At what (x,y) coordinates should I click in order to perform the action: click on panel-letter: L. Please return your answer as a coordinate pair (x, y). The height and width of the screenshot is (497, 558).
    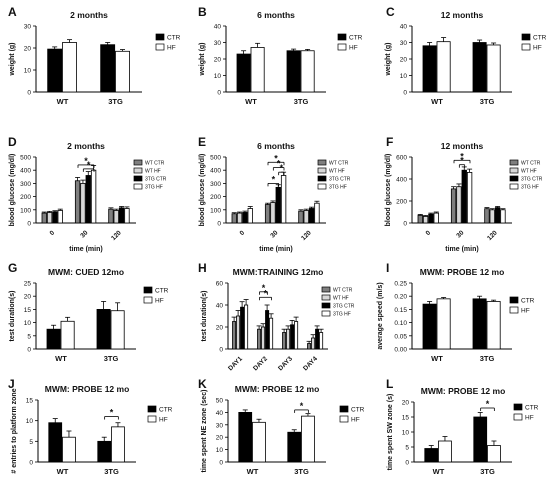
    Looking at the image, I should click on (389, 384).